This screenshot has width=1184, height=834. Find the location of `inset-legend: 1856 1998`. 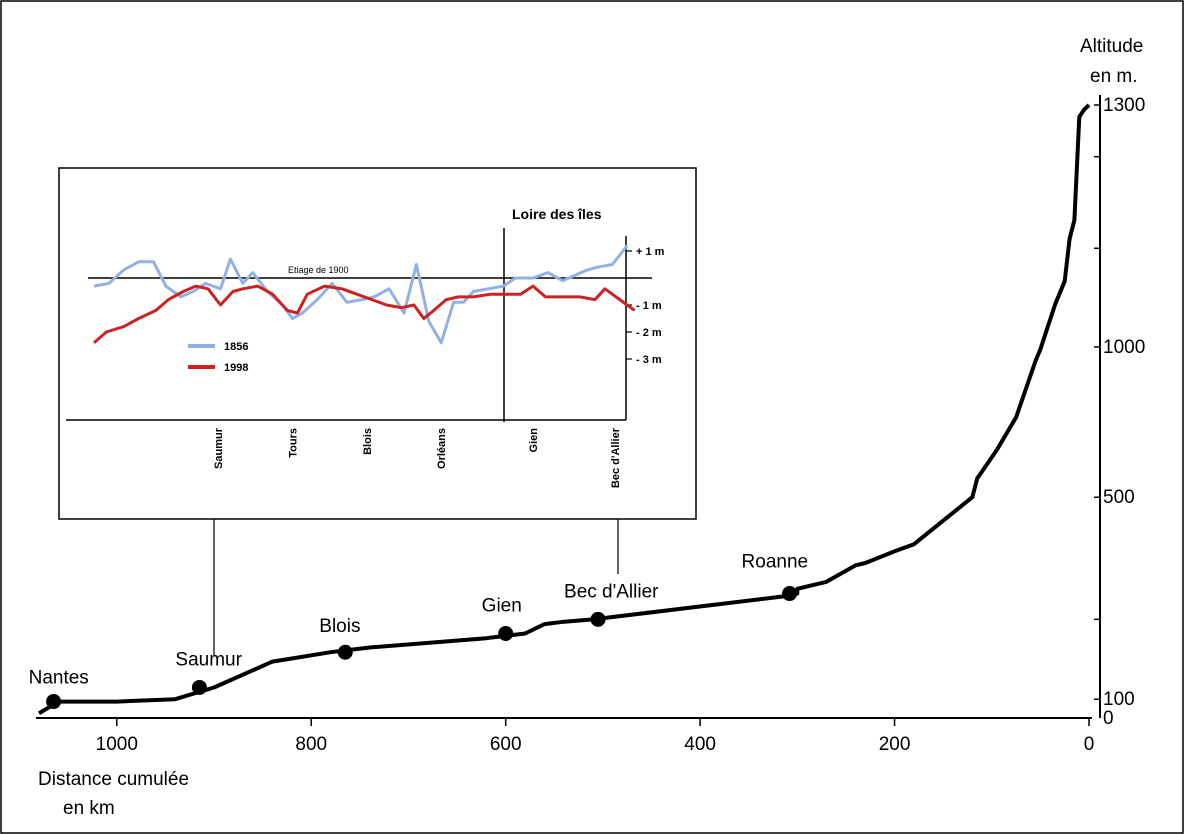

inset-legend: 1856 1998 is located at coordinates (218, 357).